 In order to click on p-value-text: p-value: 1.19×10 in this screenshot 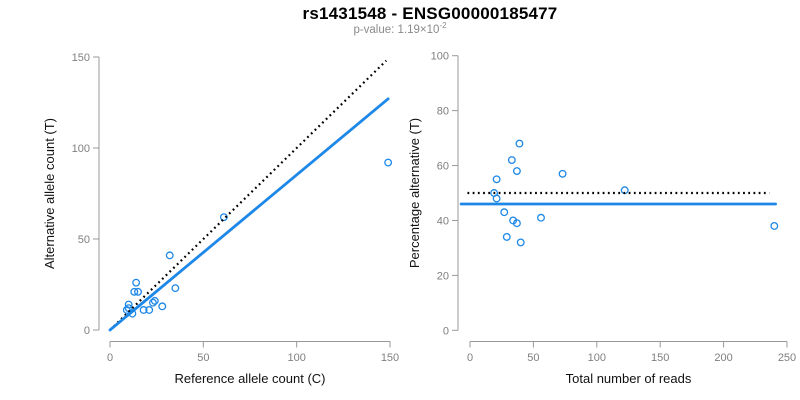, I will do `click(396, 29)`.